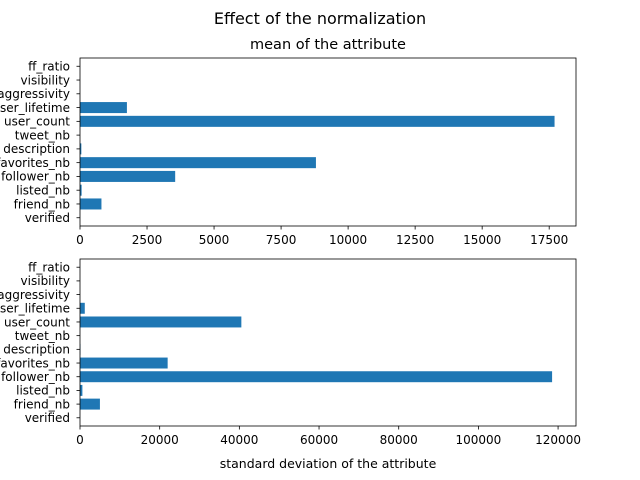  I want to click on figure-suptitle: Effect of the normalization, so click(320, 18).